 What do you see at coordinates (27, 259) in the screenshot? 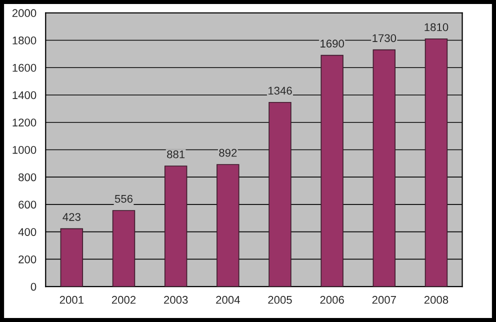
I see `y-tick-label: 200` at bounding box center [27, 259].